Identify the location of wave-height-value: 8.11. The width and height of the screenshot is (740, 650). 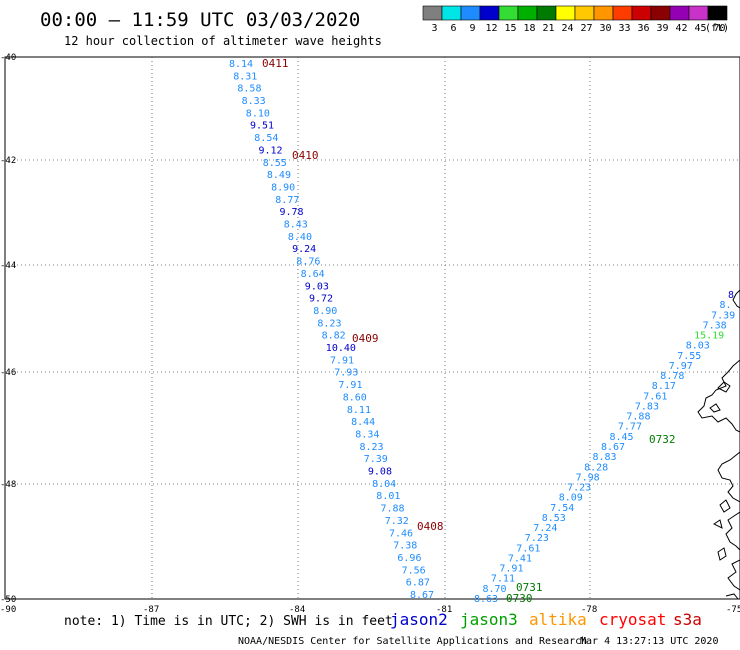
(359, 410).